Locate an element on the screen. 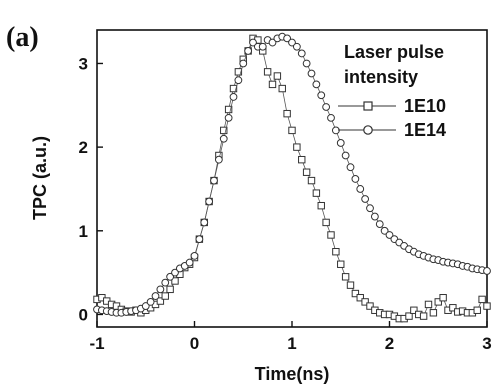 The image size is (495, 391). legend-marker-1e10 is located at coordinates (368, 106).